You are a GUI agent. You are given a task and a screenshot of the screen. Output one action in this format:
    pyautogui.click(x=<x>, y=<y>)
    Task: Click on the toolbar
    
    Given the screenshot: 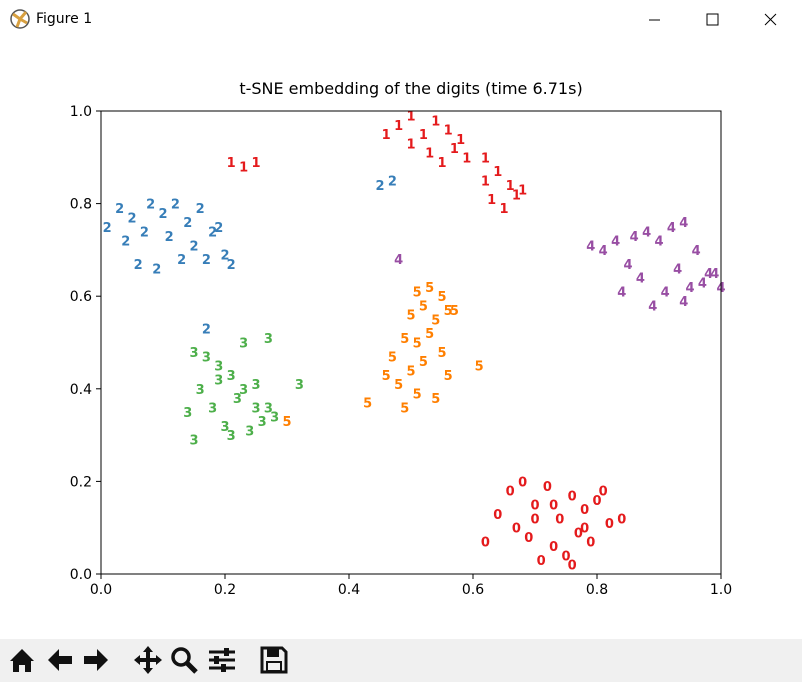 What is the action you would take?
    pyautogui.click(x=401, y=660)
    